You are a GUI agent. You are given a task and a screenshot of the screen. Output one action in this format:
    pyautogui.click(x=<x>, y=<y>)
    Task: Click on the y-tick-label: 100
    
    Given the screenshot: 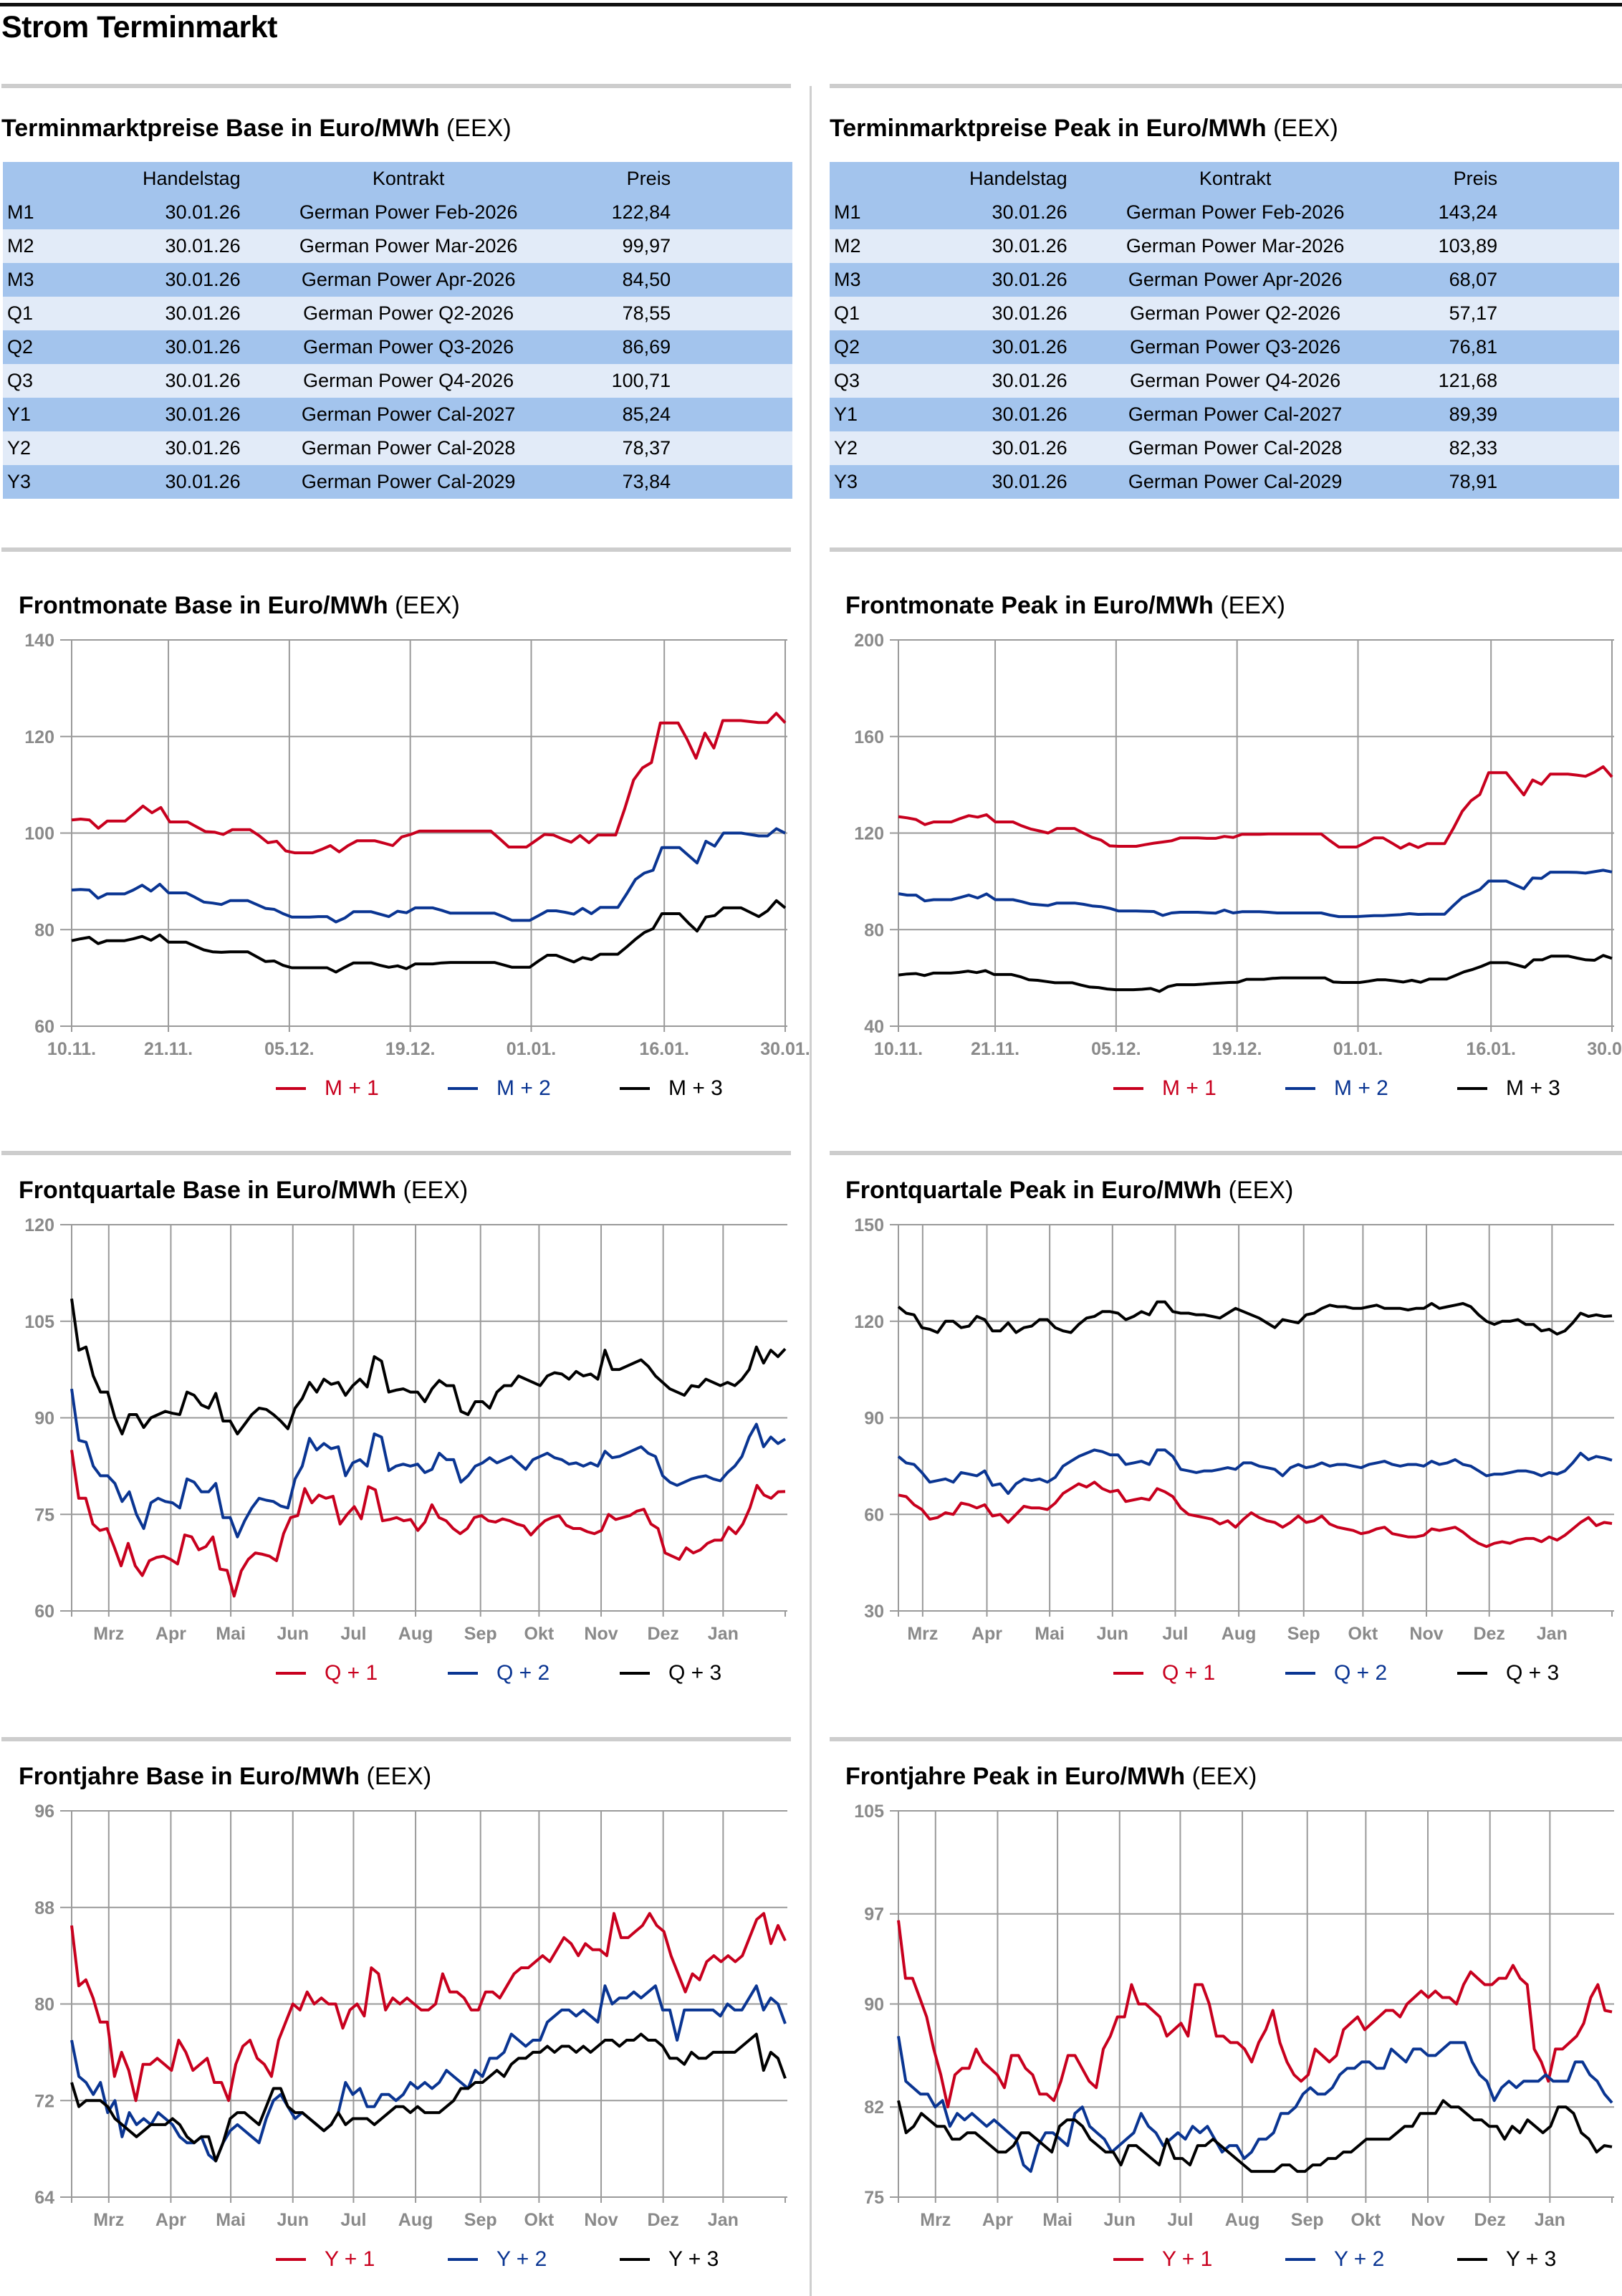 What is the action you would take?
    pyautogui.click(x=39, y=834)
    